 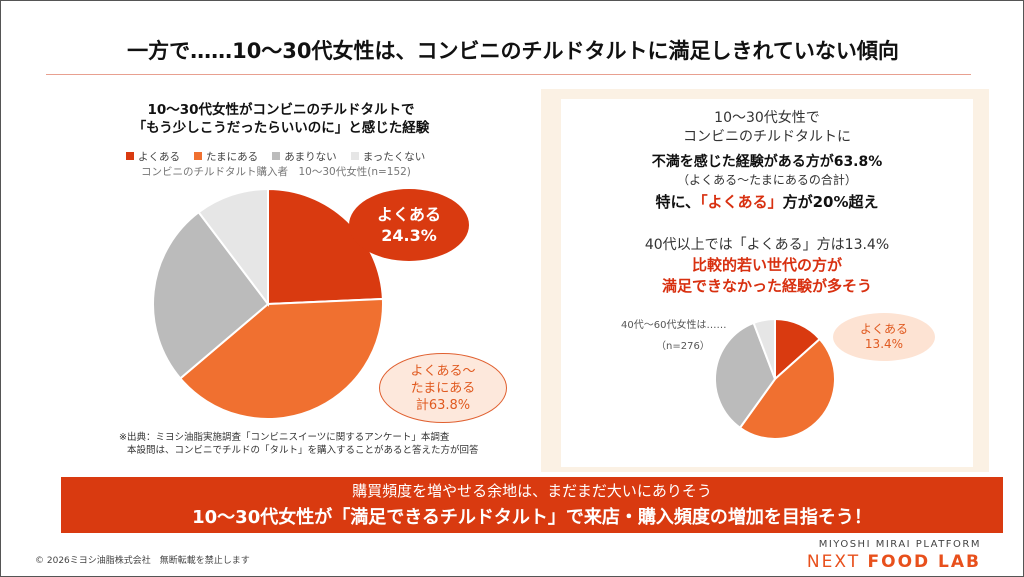 What do you see at coordinates (899, 544) in the screenshot?
I see `brand-tagline: MIYOSHI MIRAI PLATFORM` at bounding box center [899, 544].